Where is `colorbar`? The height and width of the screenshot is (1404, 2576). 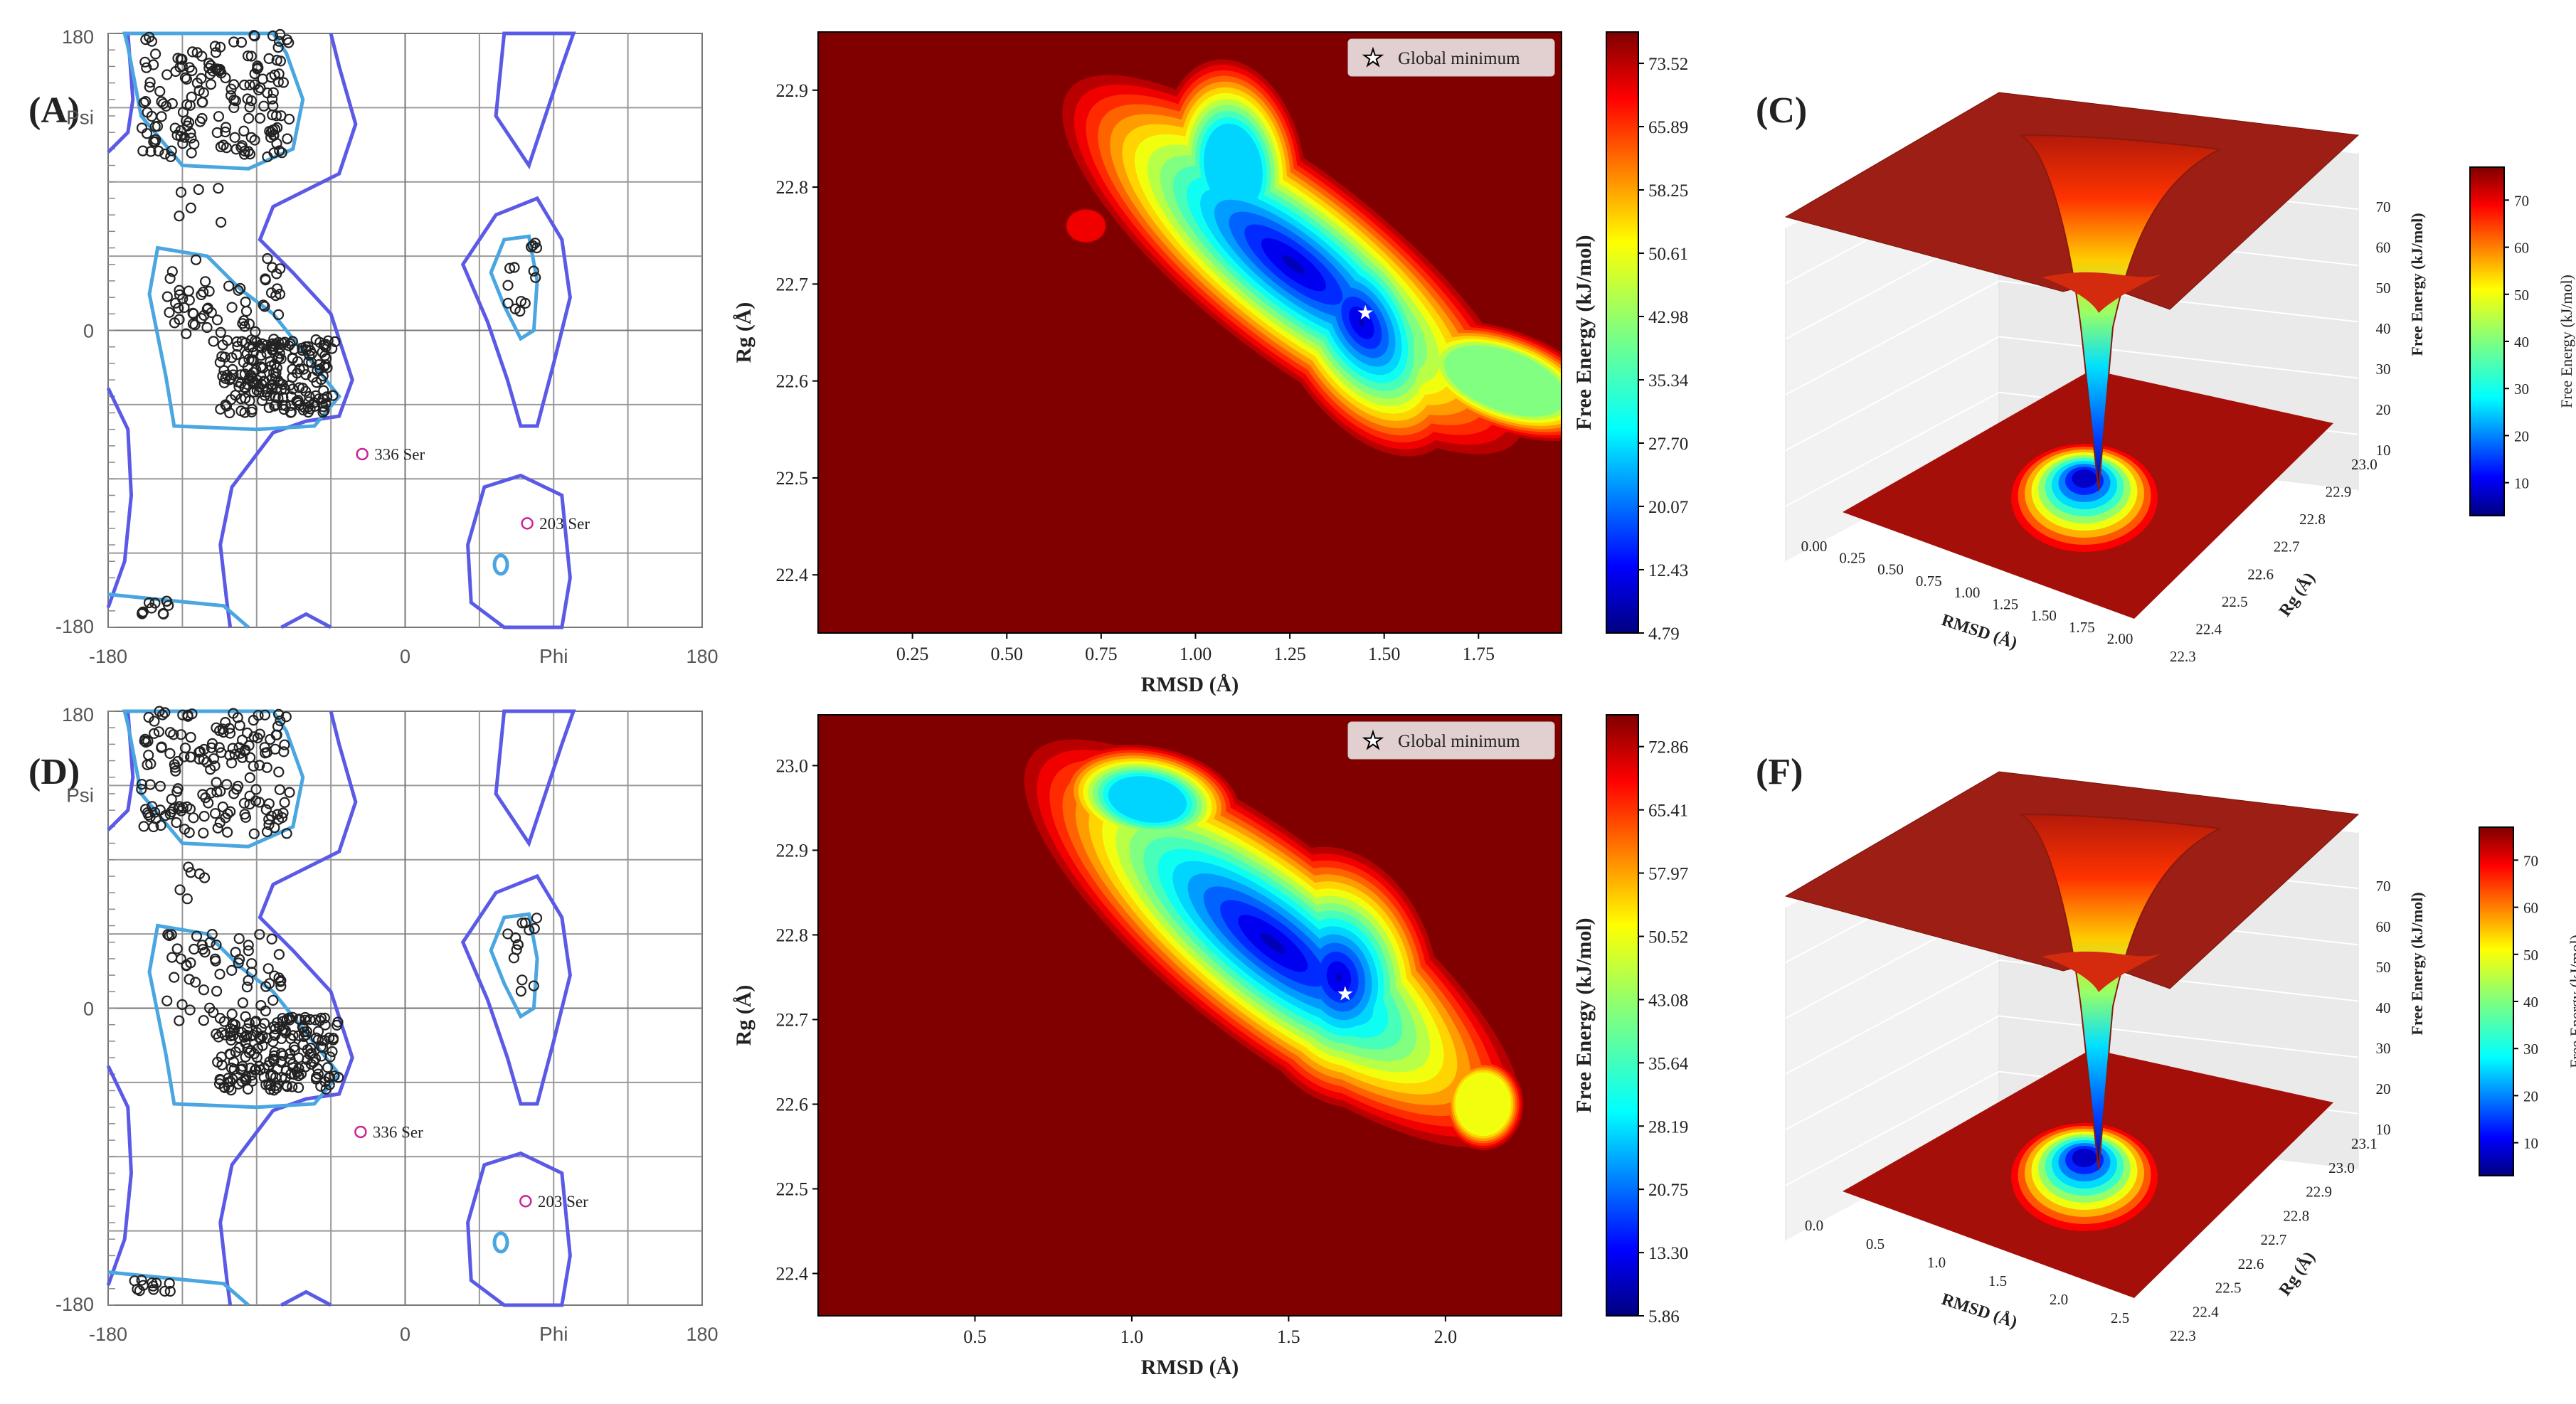
colorbar is located at coordinates (2487, 341).